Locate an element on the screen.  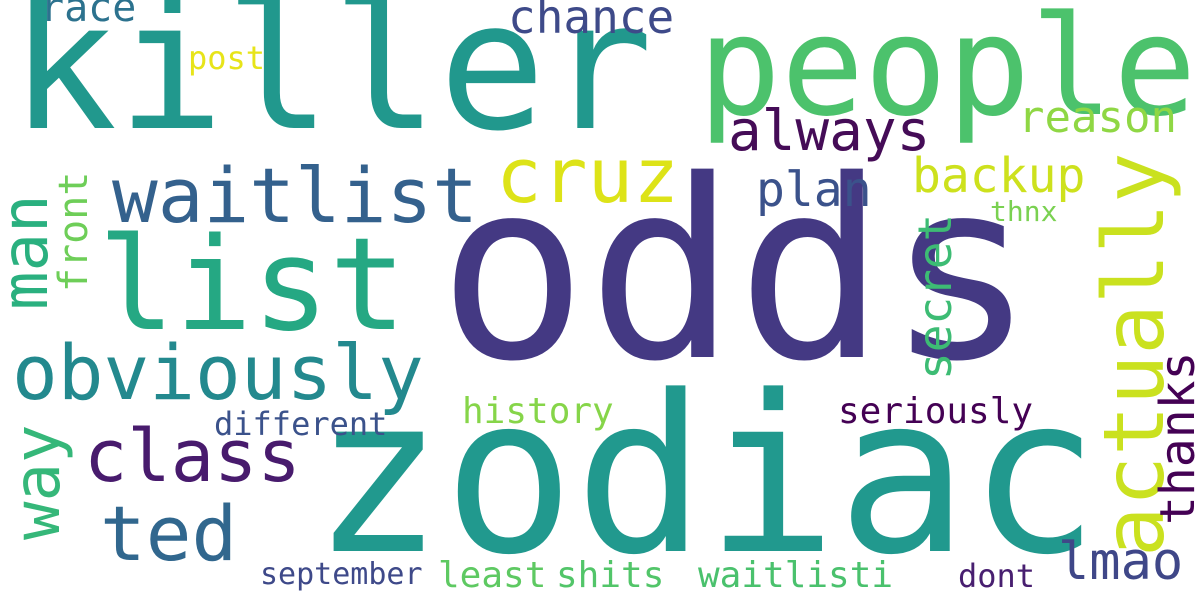
word-seriously: seriously is located at coordinates (936, 411).